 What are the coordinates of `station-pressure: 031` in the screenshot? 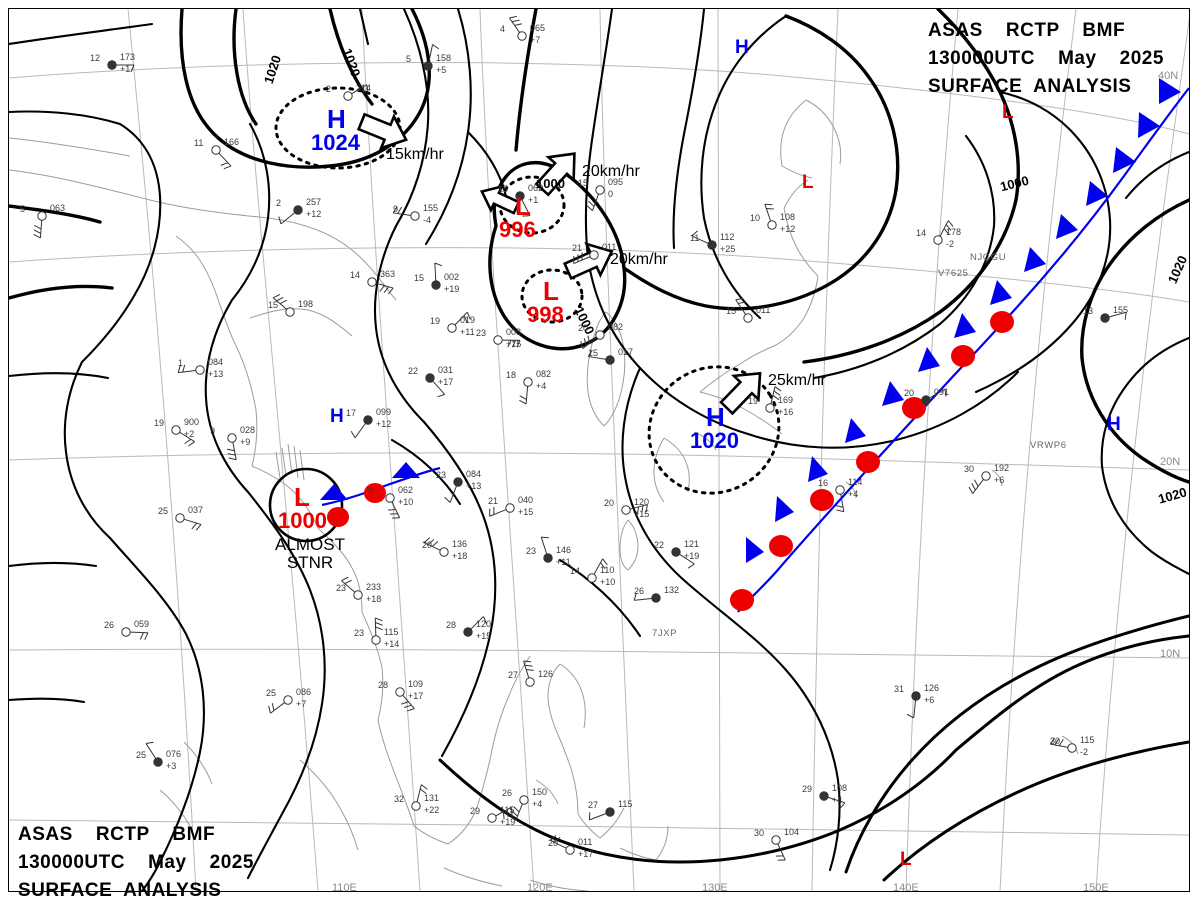 It's located at (446, 370).